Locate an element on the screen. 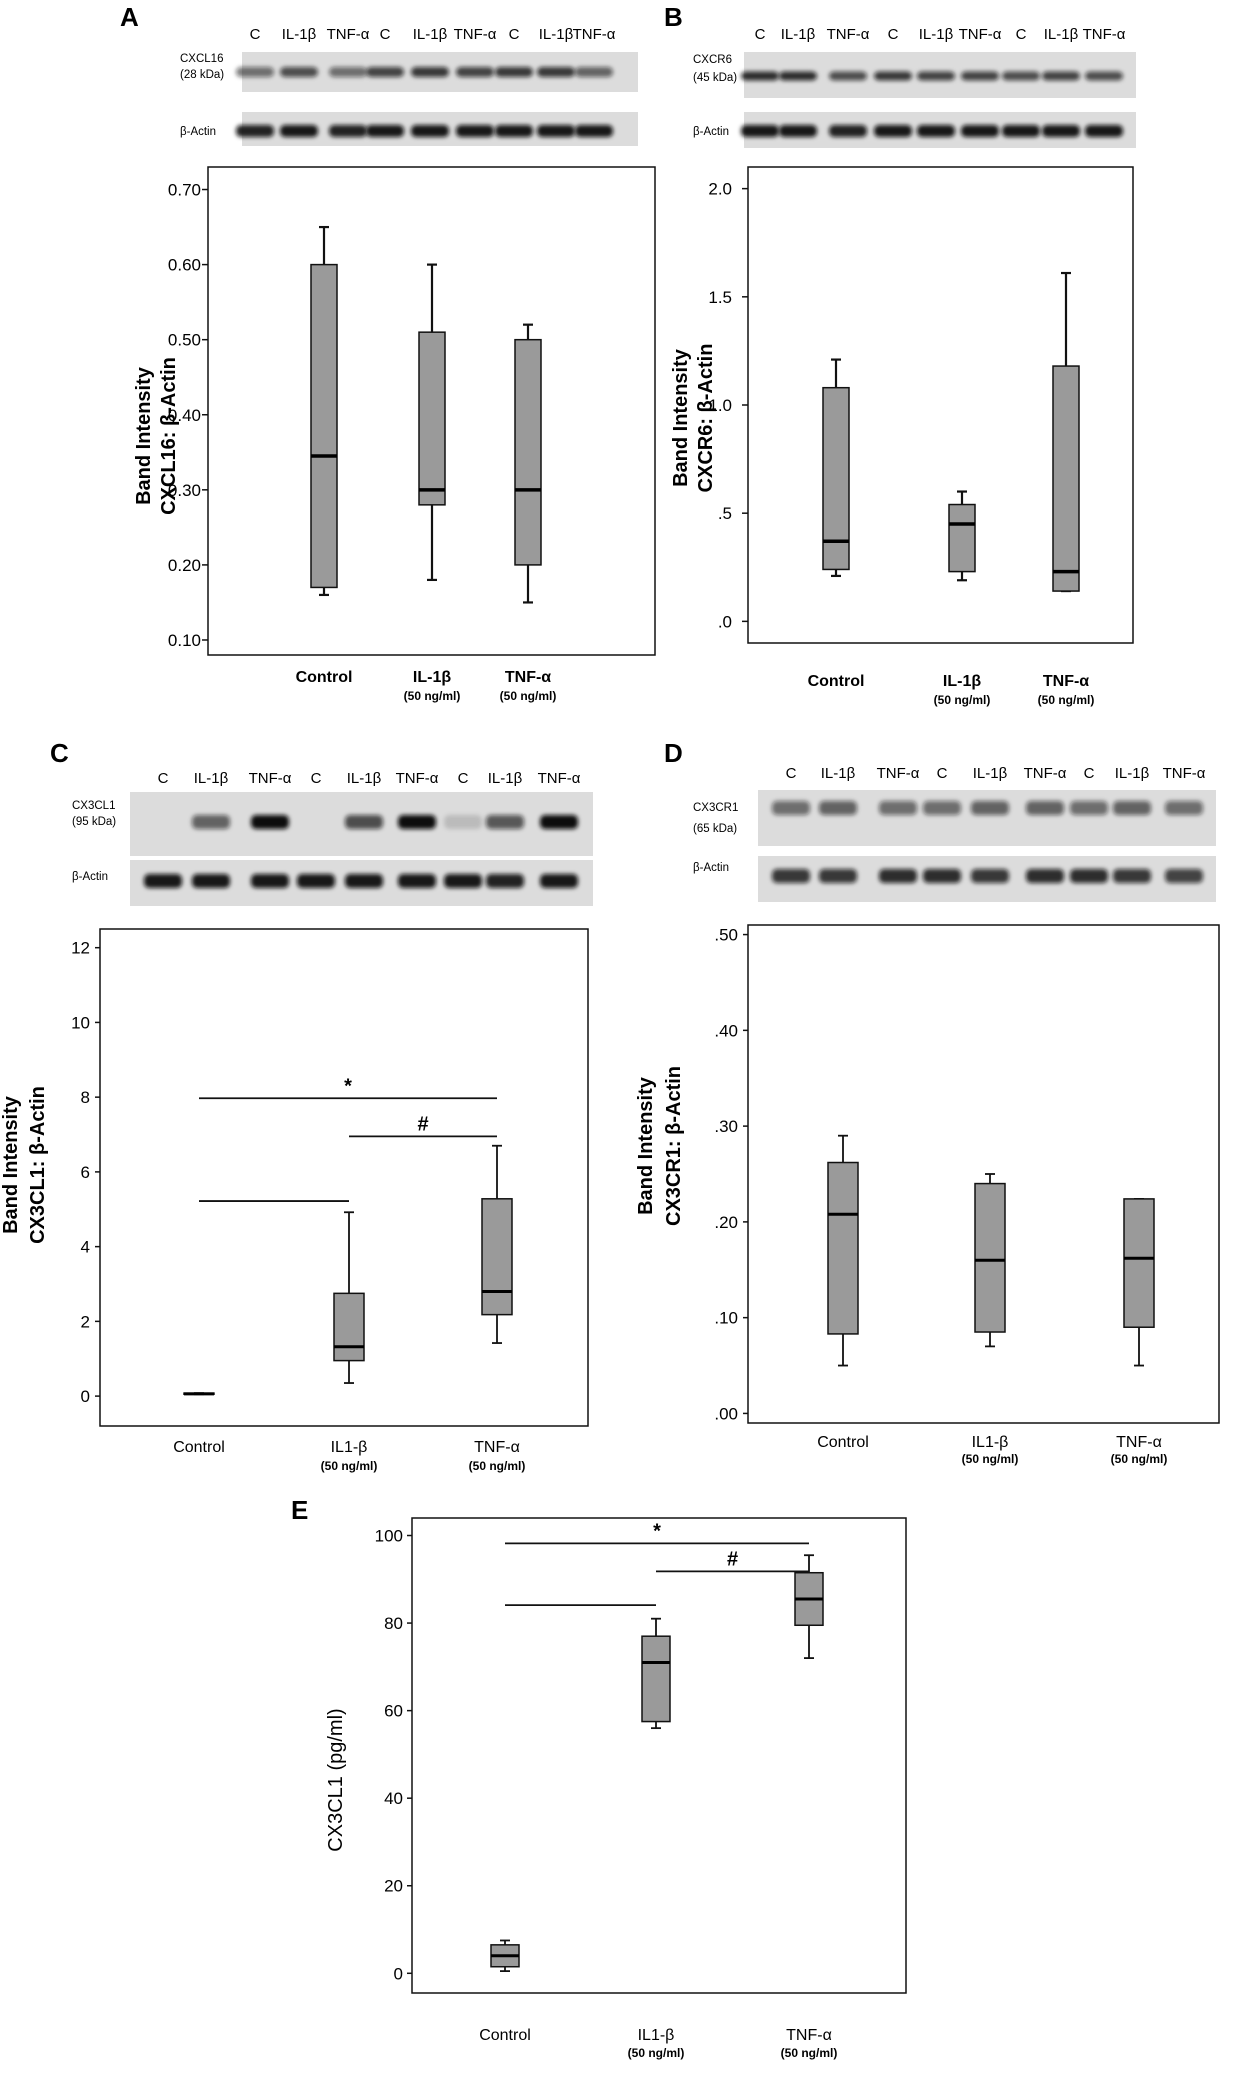  box-il-1- is located at coordinates (432, 422).